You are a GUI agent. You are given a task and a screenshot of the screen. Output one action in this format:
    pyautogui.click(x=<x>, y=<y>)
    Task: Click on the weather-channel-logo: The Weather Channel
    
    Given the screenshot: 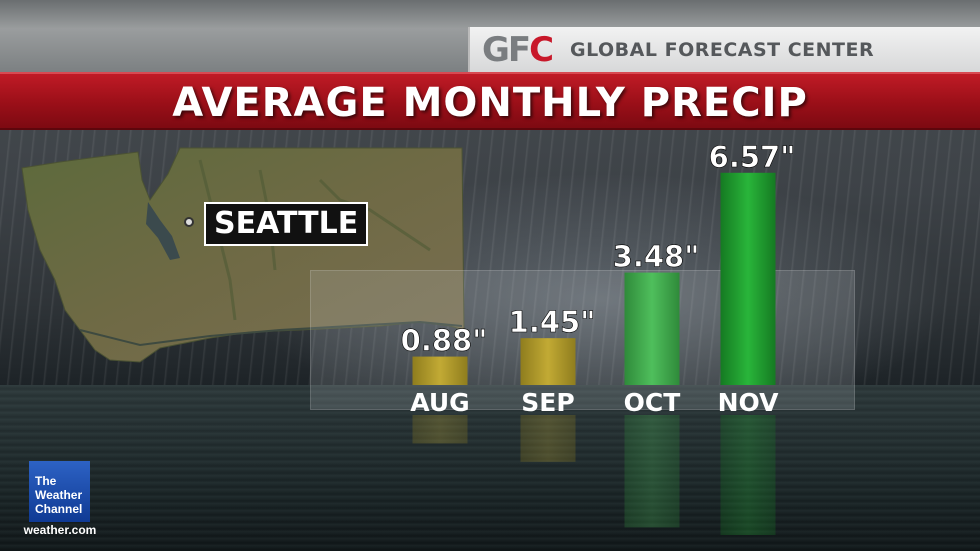 What is the action you would take?
    pyautogui.click(x=59, y=491)
    